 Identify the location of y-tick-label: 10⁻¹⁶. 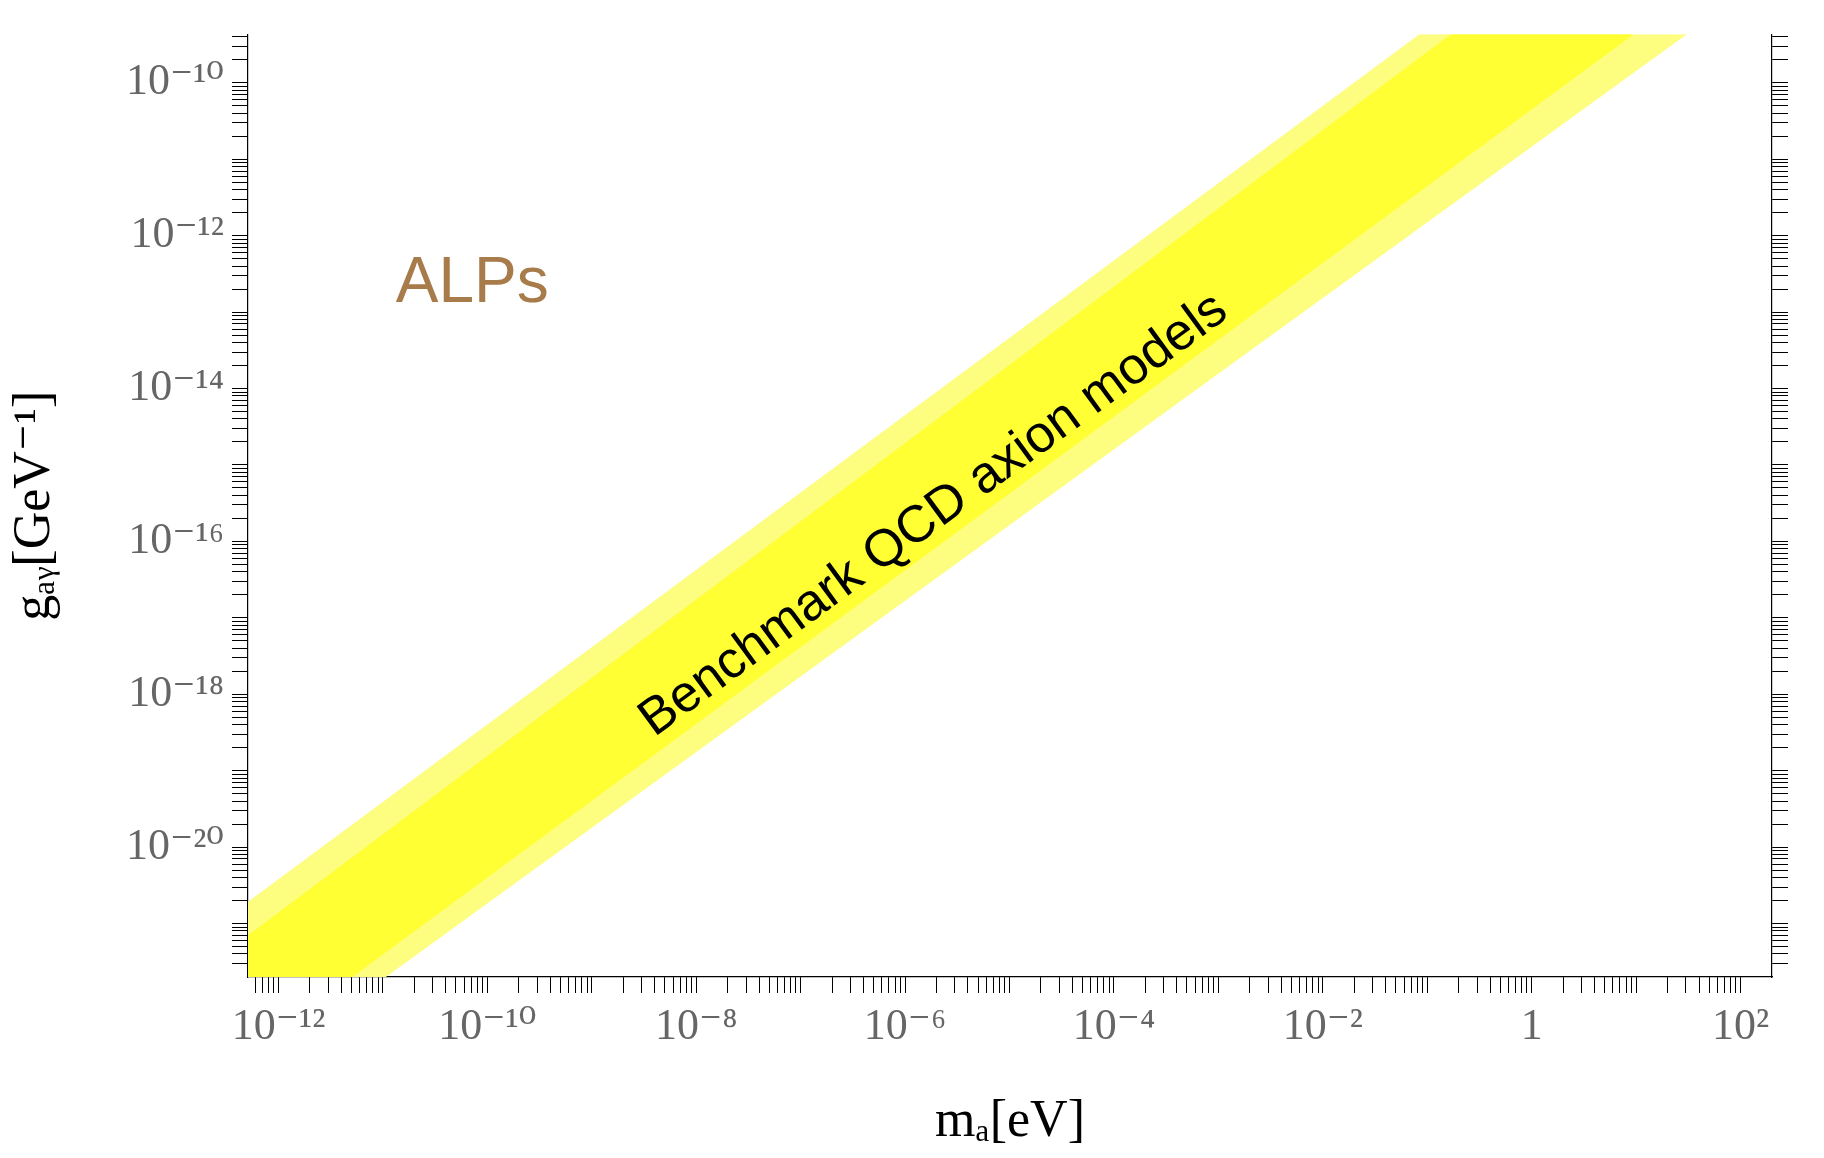
(176, 538).